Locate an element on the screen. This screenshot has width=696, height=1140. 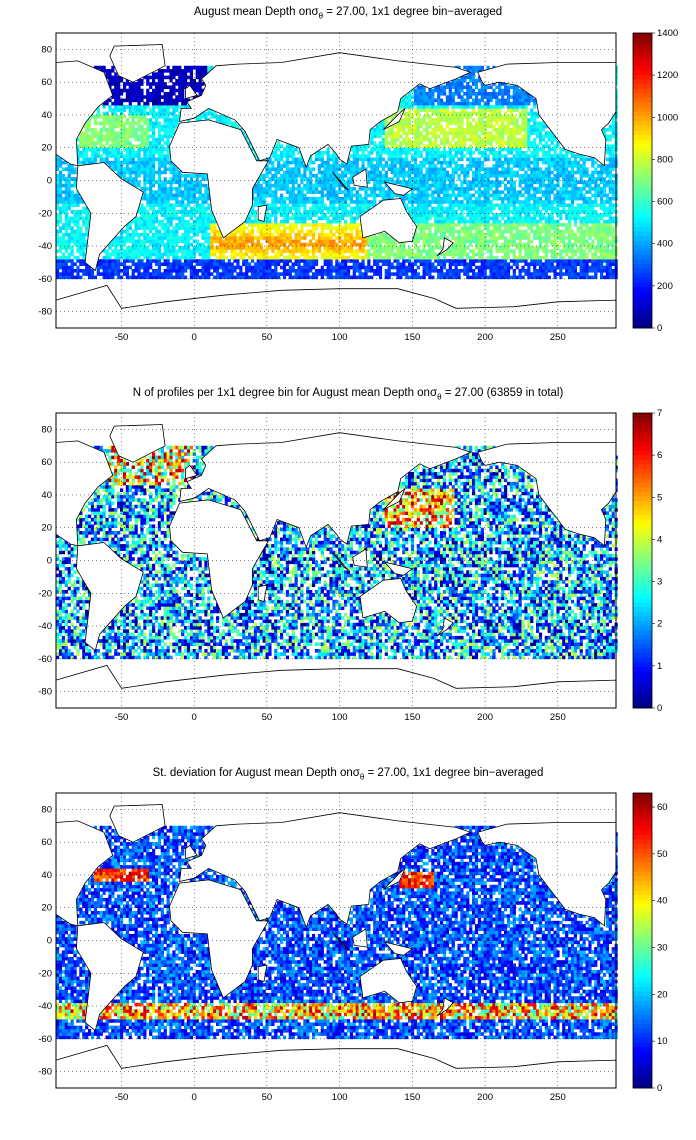
colorbar: 0 200 400 600 800 1000 1200 1400 is located at coordinates (655, 181).